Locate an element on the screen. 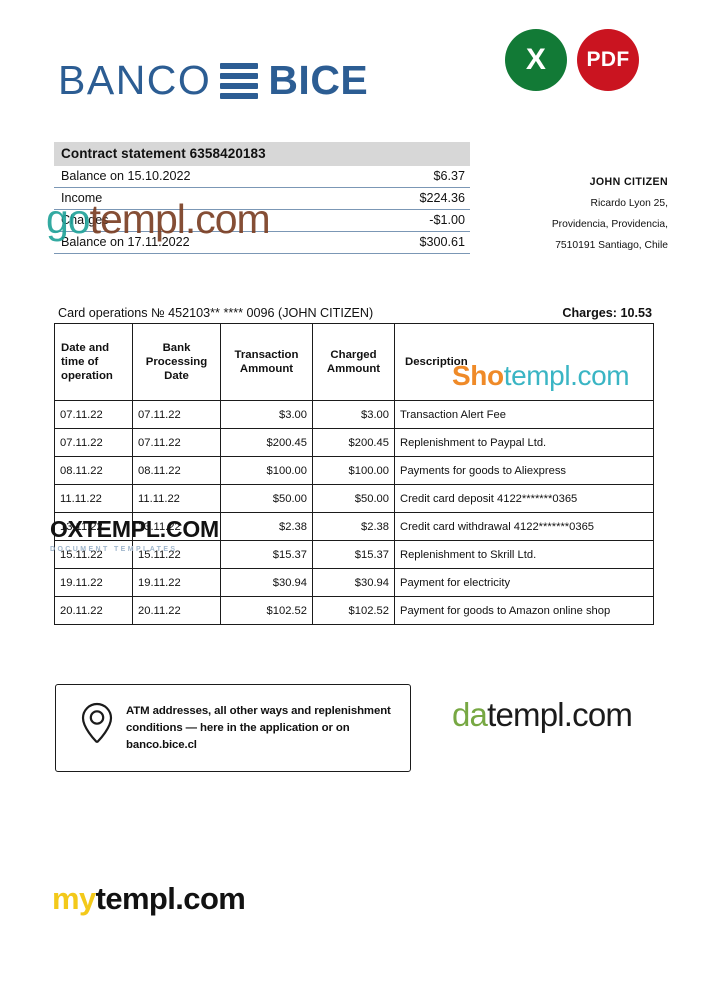 The height and width of the screenshot is (1000, 720). cell-bank-date: 15.11.22 is located at coordinates (176, 554).